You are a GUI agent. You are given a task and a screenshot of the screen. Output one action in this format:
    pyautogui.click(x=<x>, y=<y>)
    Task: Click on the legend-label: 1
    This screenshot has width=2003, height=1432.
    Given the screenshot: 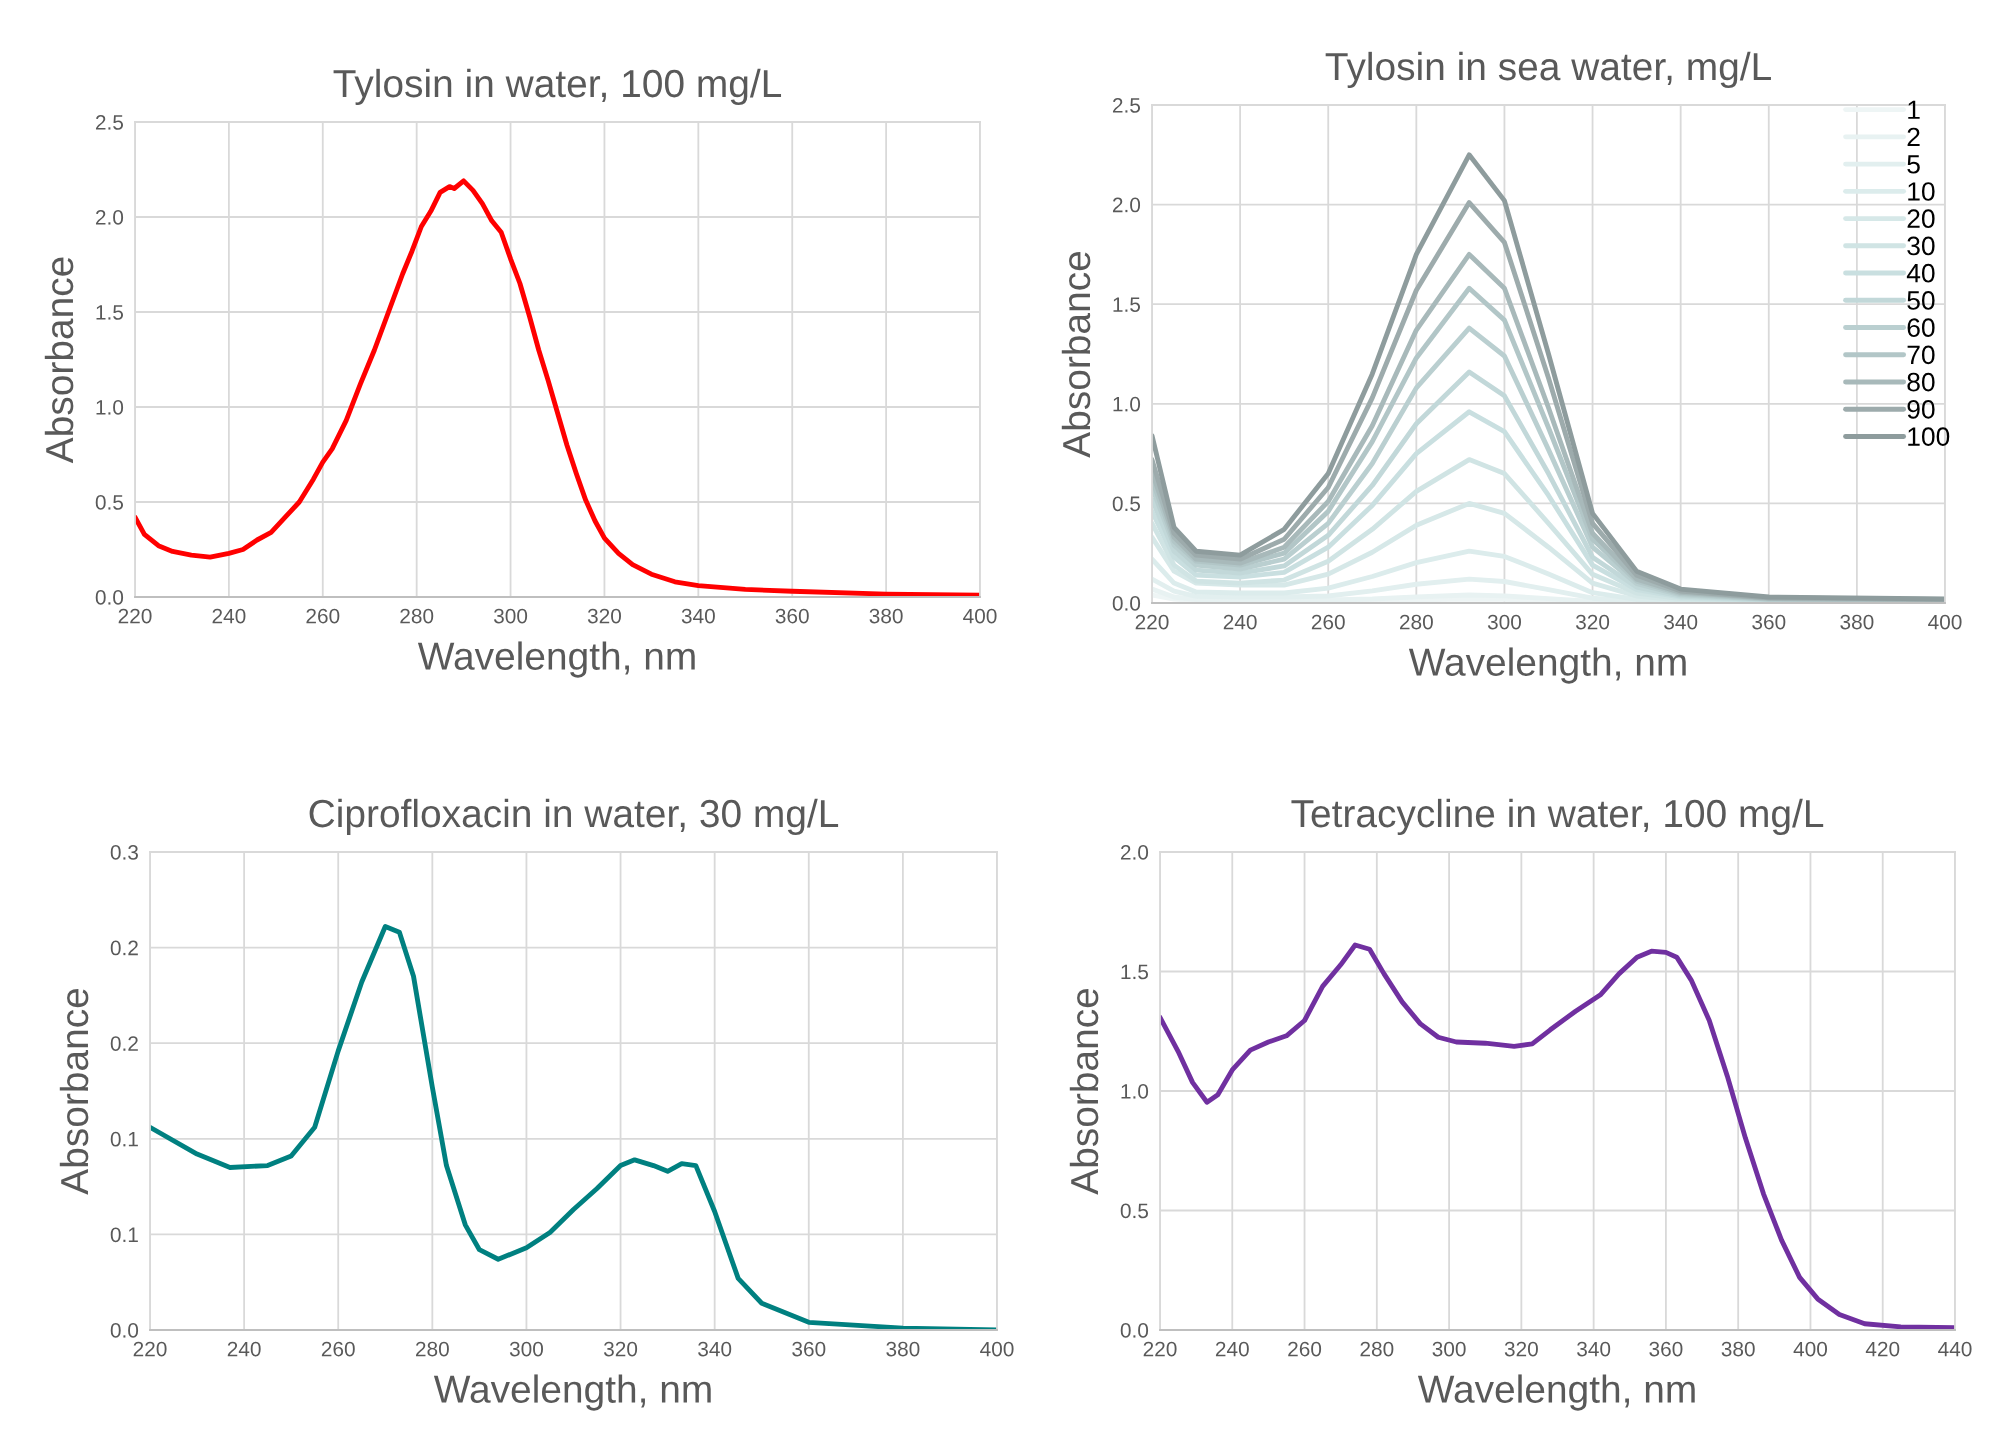 What is the action you would take?
    pyautogui.click(x=1914, y=109)
    